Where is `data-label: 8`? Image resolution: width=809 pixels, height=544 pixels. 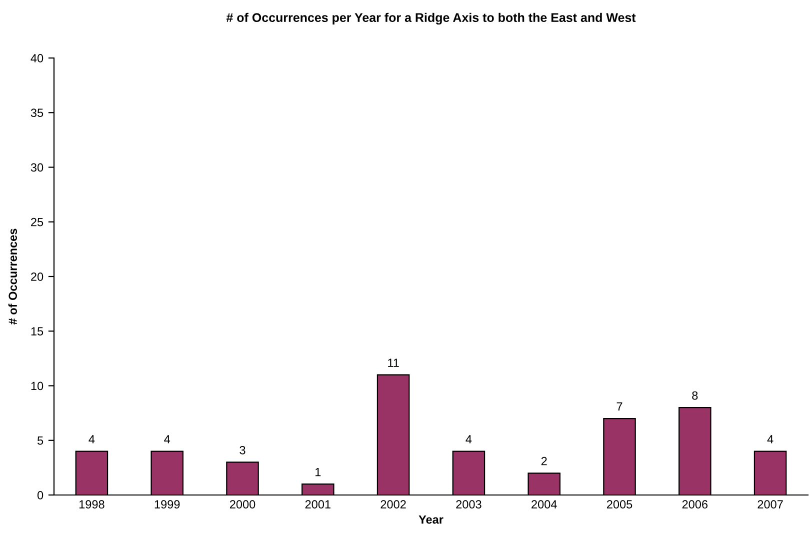
data-label: 8 is located at coordinates (695, 395).